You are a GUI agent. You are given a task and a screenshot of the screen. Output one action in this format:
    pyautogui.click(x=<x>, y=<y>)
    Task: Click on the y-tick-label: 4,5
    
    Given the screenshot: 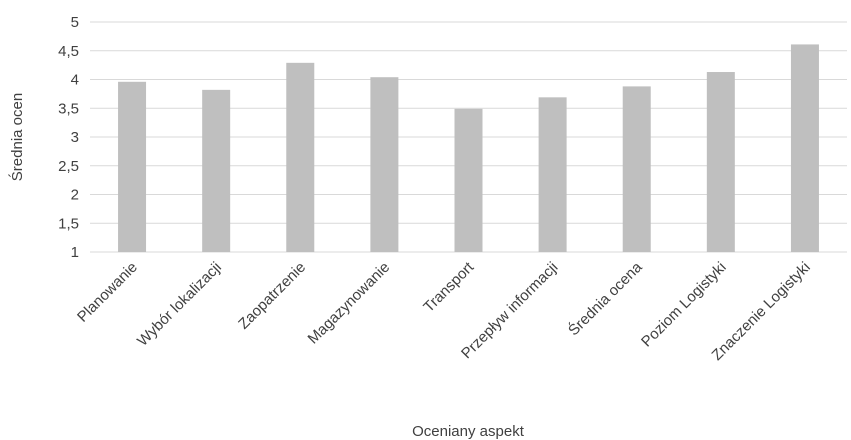 What is the action you would take?
    pyautogui.click(x=68, y=51)
    